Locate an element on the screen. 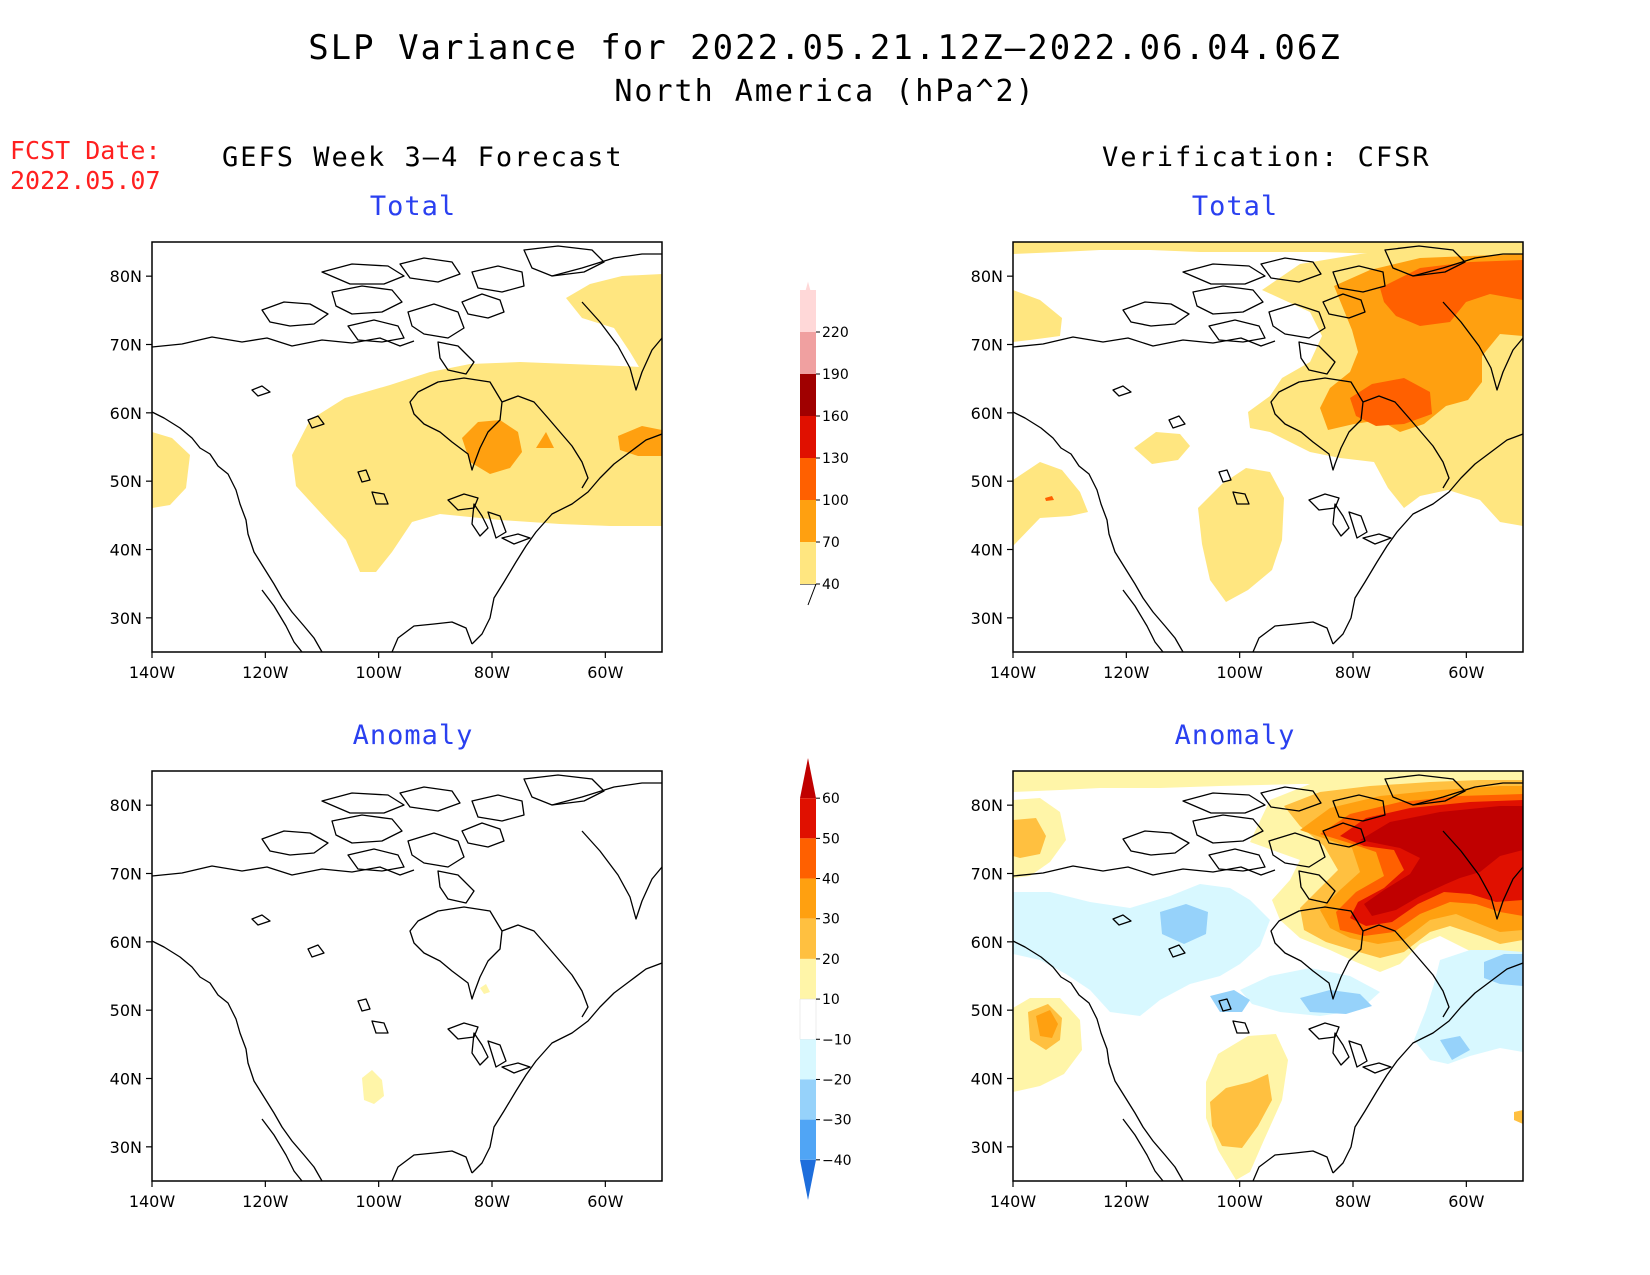 The width and height of the screenshot is (1650, 1275). forecast-date-caption: FCST Date: is located at coordinates (85, 150).